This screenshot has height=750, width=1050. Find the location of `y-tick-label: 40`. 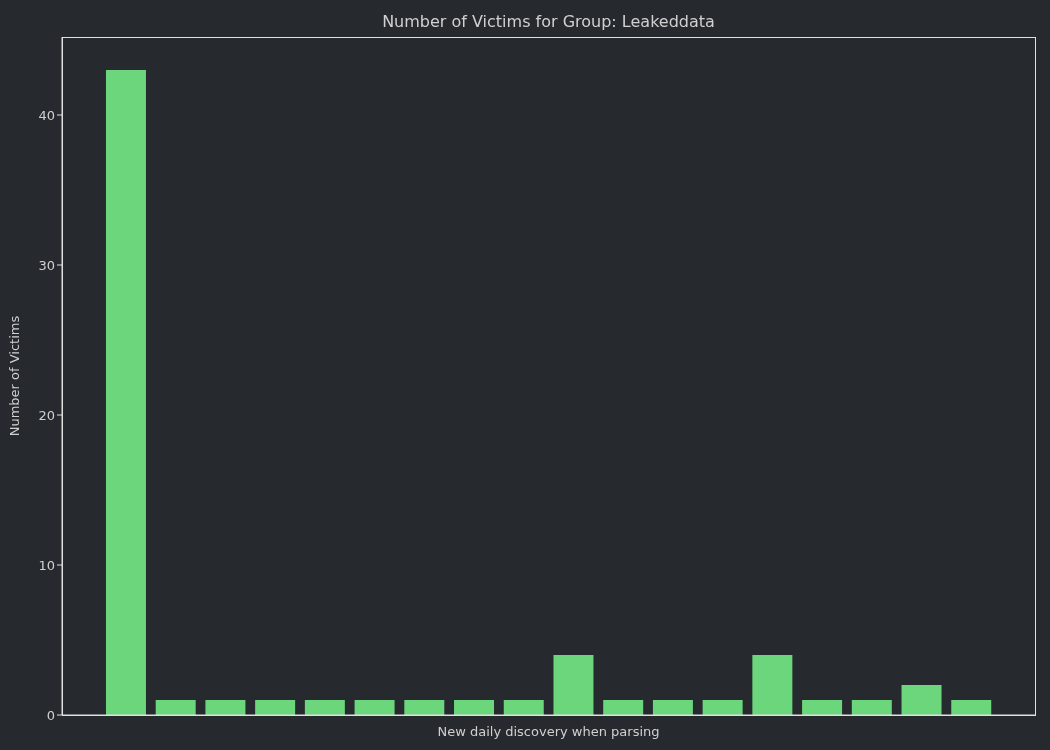

y-tick-label: 40 is located at coordinates (46, 115).